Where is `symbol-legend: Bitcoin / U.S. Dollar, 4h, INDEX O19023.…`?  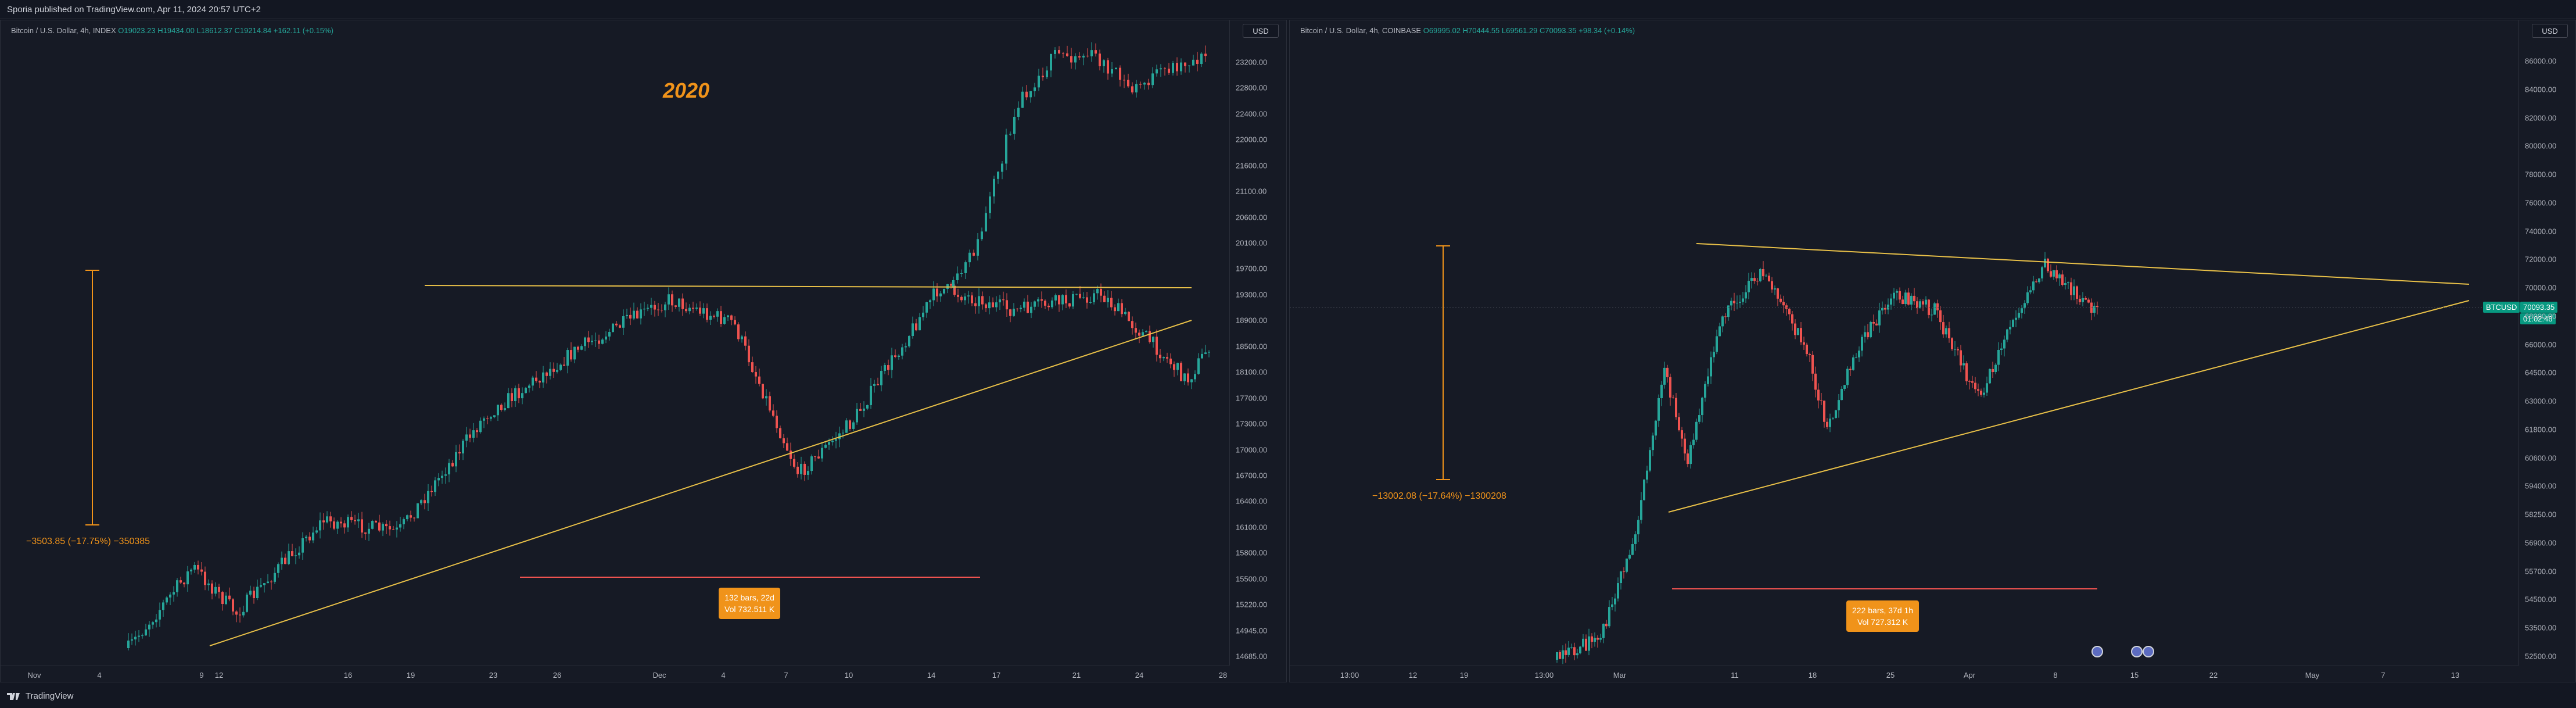 symbol-legend: Bitcoin / U.S. Dollar, 4h, INDEX O19023.… is located at coordinates (172, 30).